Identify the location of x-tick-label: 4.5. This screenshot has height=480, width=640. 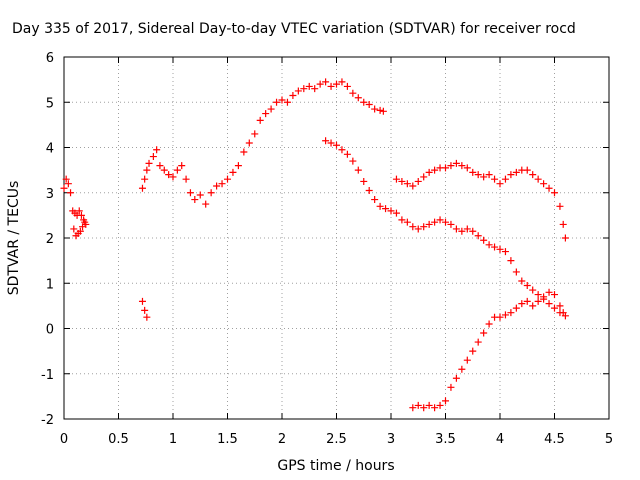
(554, 439).